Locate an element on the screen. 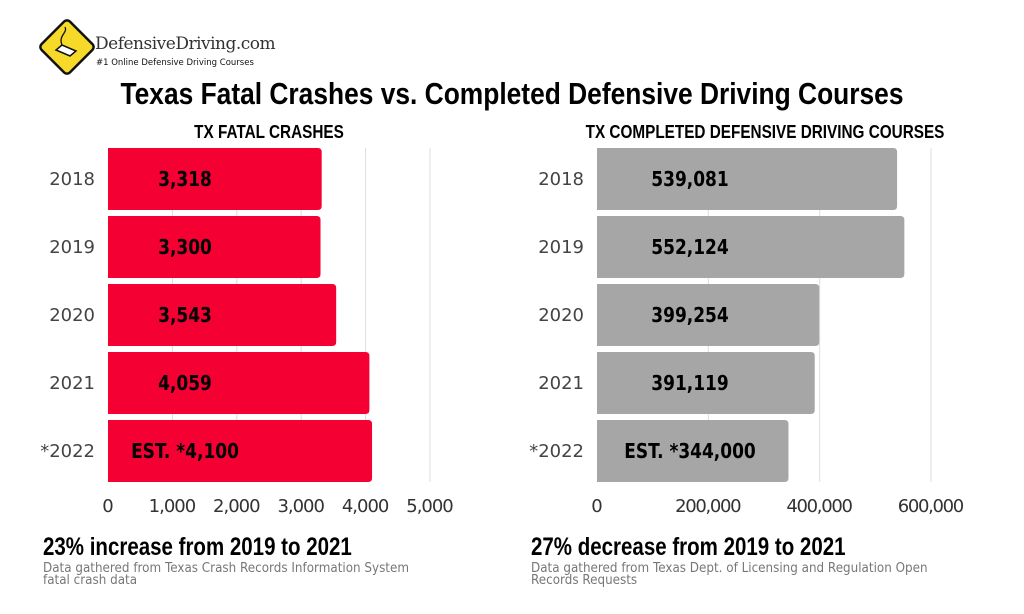  x-tick-label: 1,000 is located at coordinates (173, 506).